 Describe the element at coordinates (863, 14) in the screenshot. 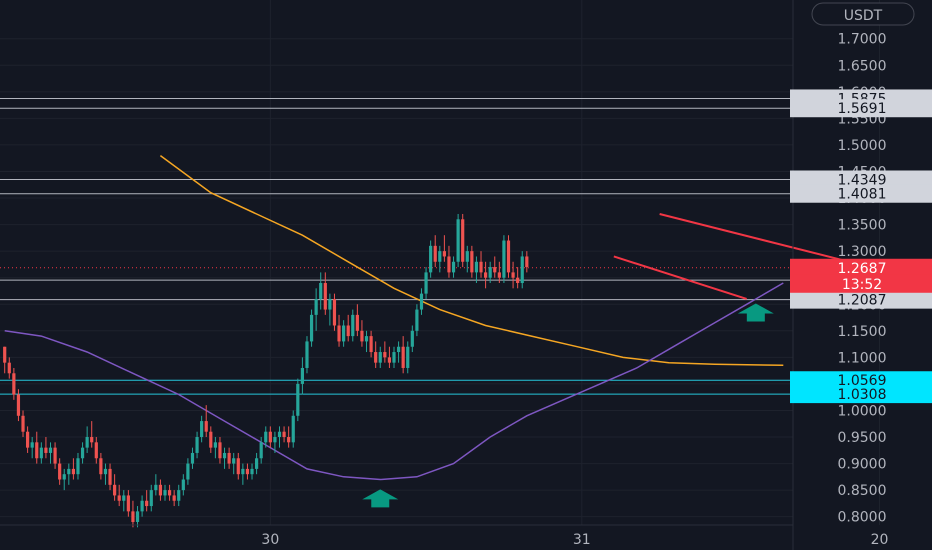

I see `currency-button: USDT` at that location.